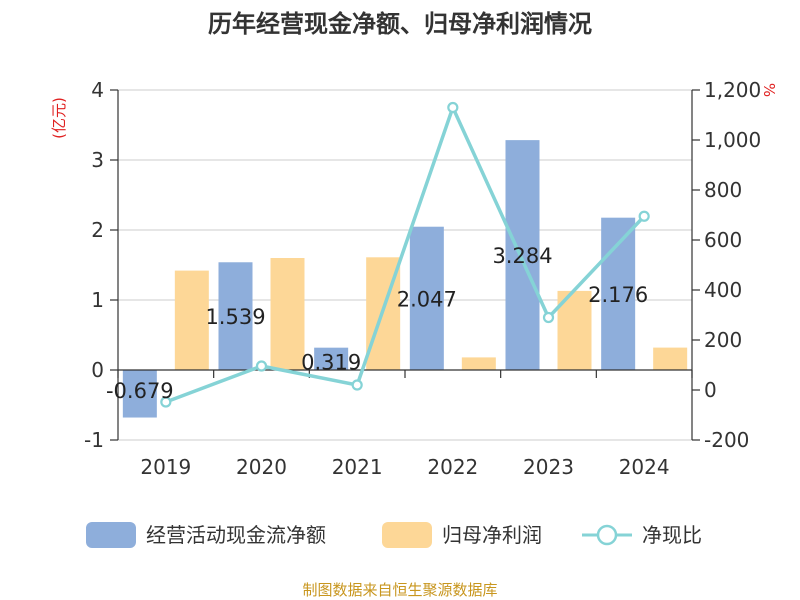 Image resolution: width=800 pixels, height=600 pixels. What do you see at coordinates (723, 290) in the screenshot?
I see `right-tick-label: 400` at bounding box center [723, 290].